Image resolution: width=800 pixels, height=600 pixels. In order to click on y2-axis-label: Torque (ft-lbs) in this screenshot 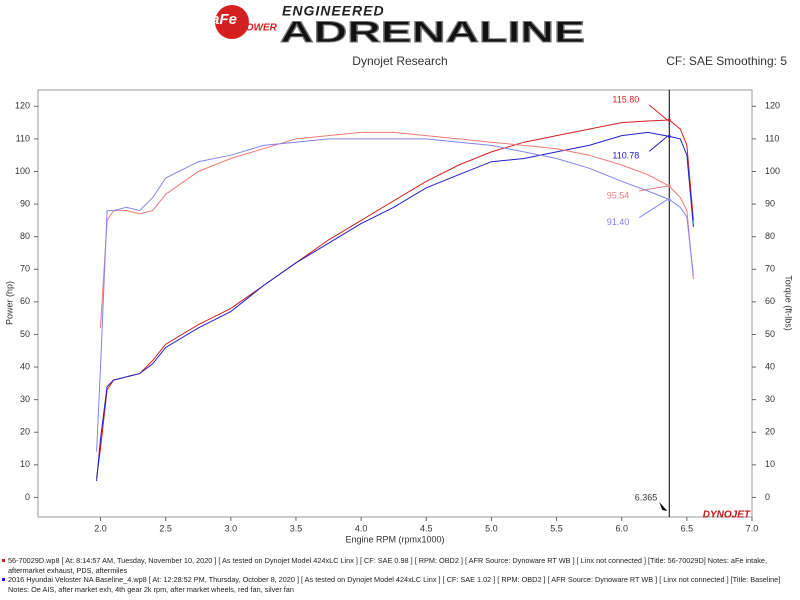, I will do `click(789, 303)`.